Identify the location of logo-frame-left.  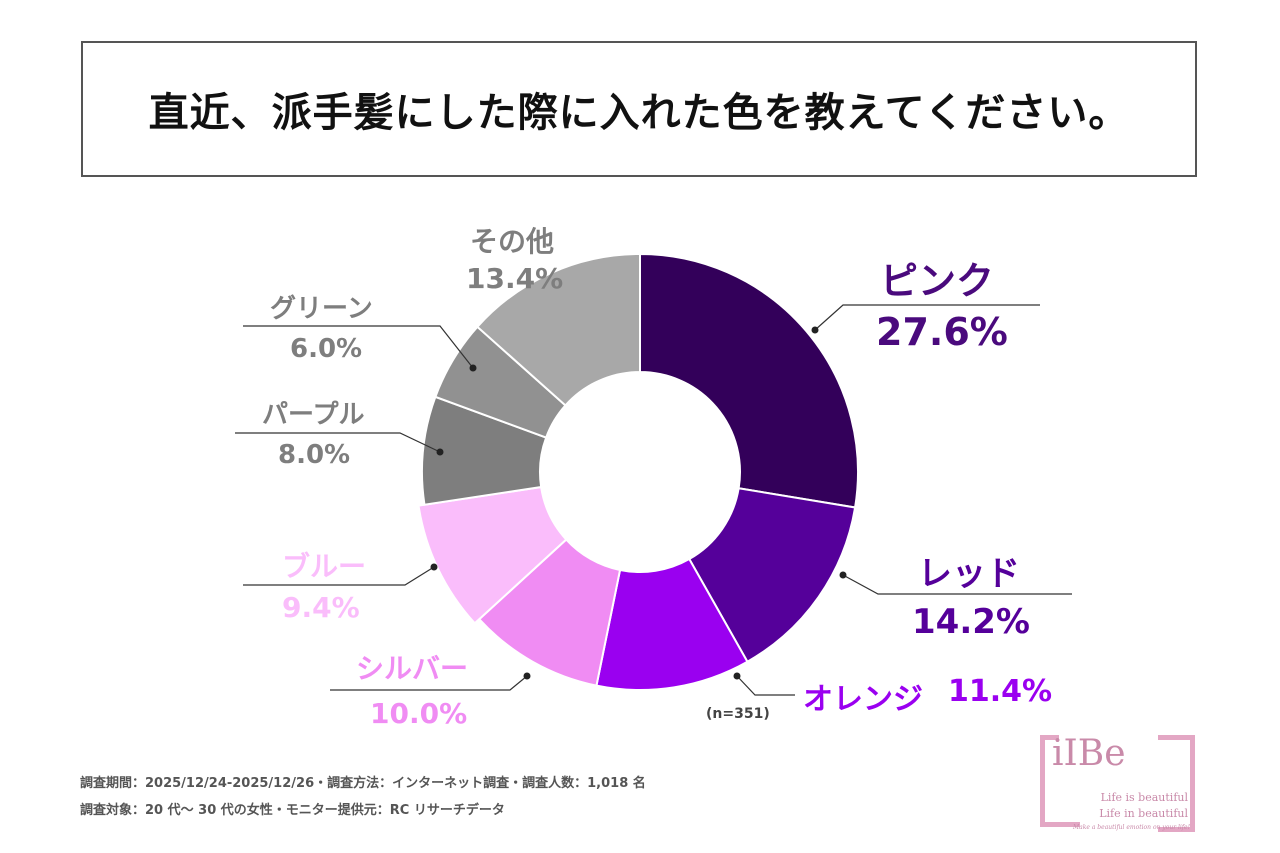
(1049, 781).